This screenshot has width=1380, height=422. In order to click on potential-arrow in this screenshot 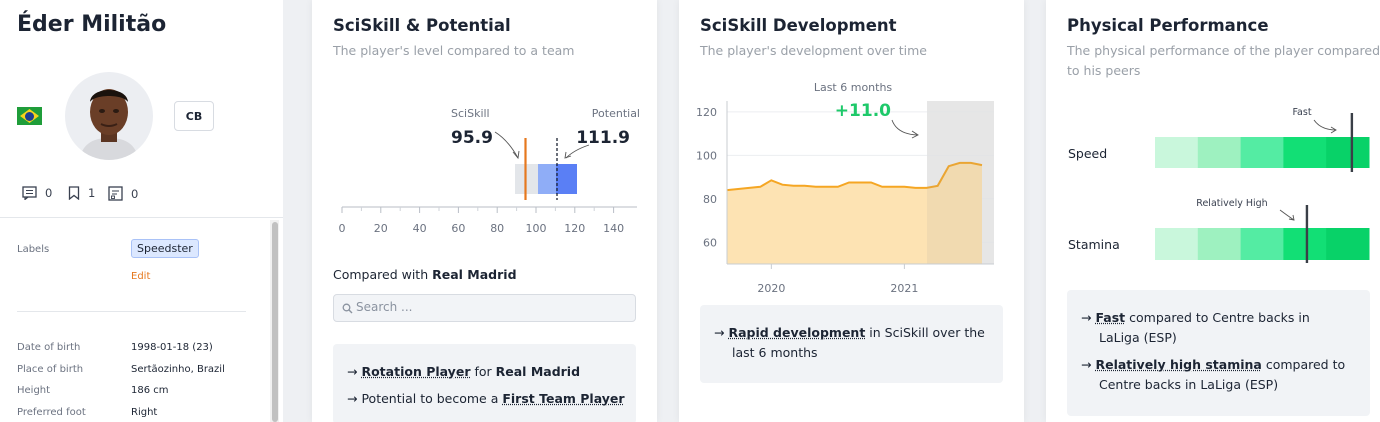, I will do `click(577, 151)`.